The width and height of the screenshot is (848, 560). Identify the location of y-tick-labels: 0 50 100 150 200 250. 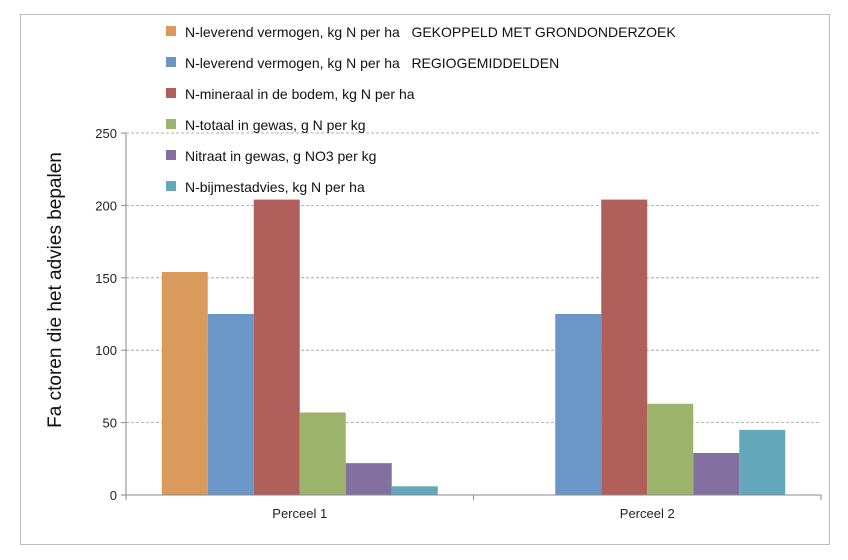
(106, 314).